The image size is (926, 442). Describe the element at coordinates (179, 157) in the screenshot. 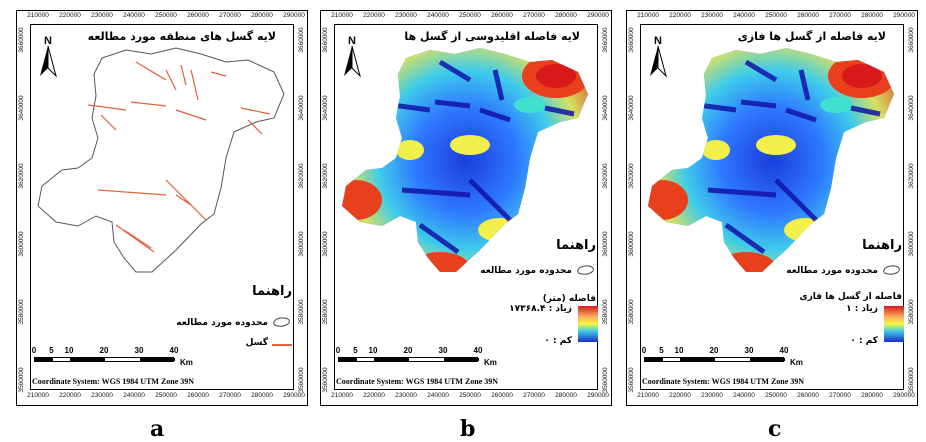

I see `fault-lines` at that location.